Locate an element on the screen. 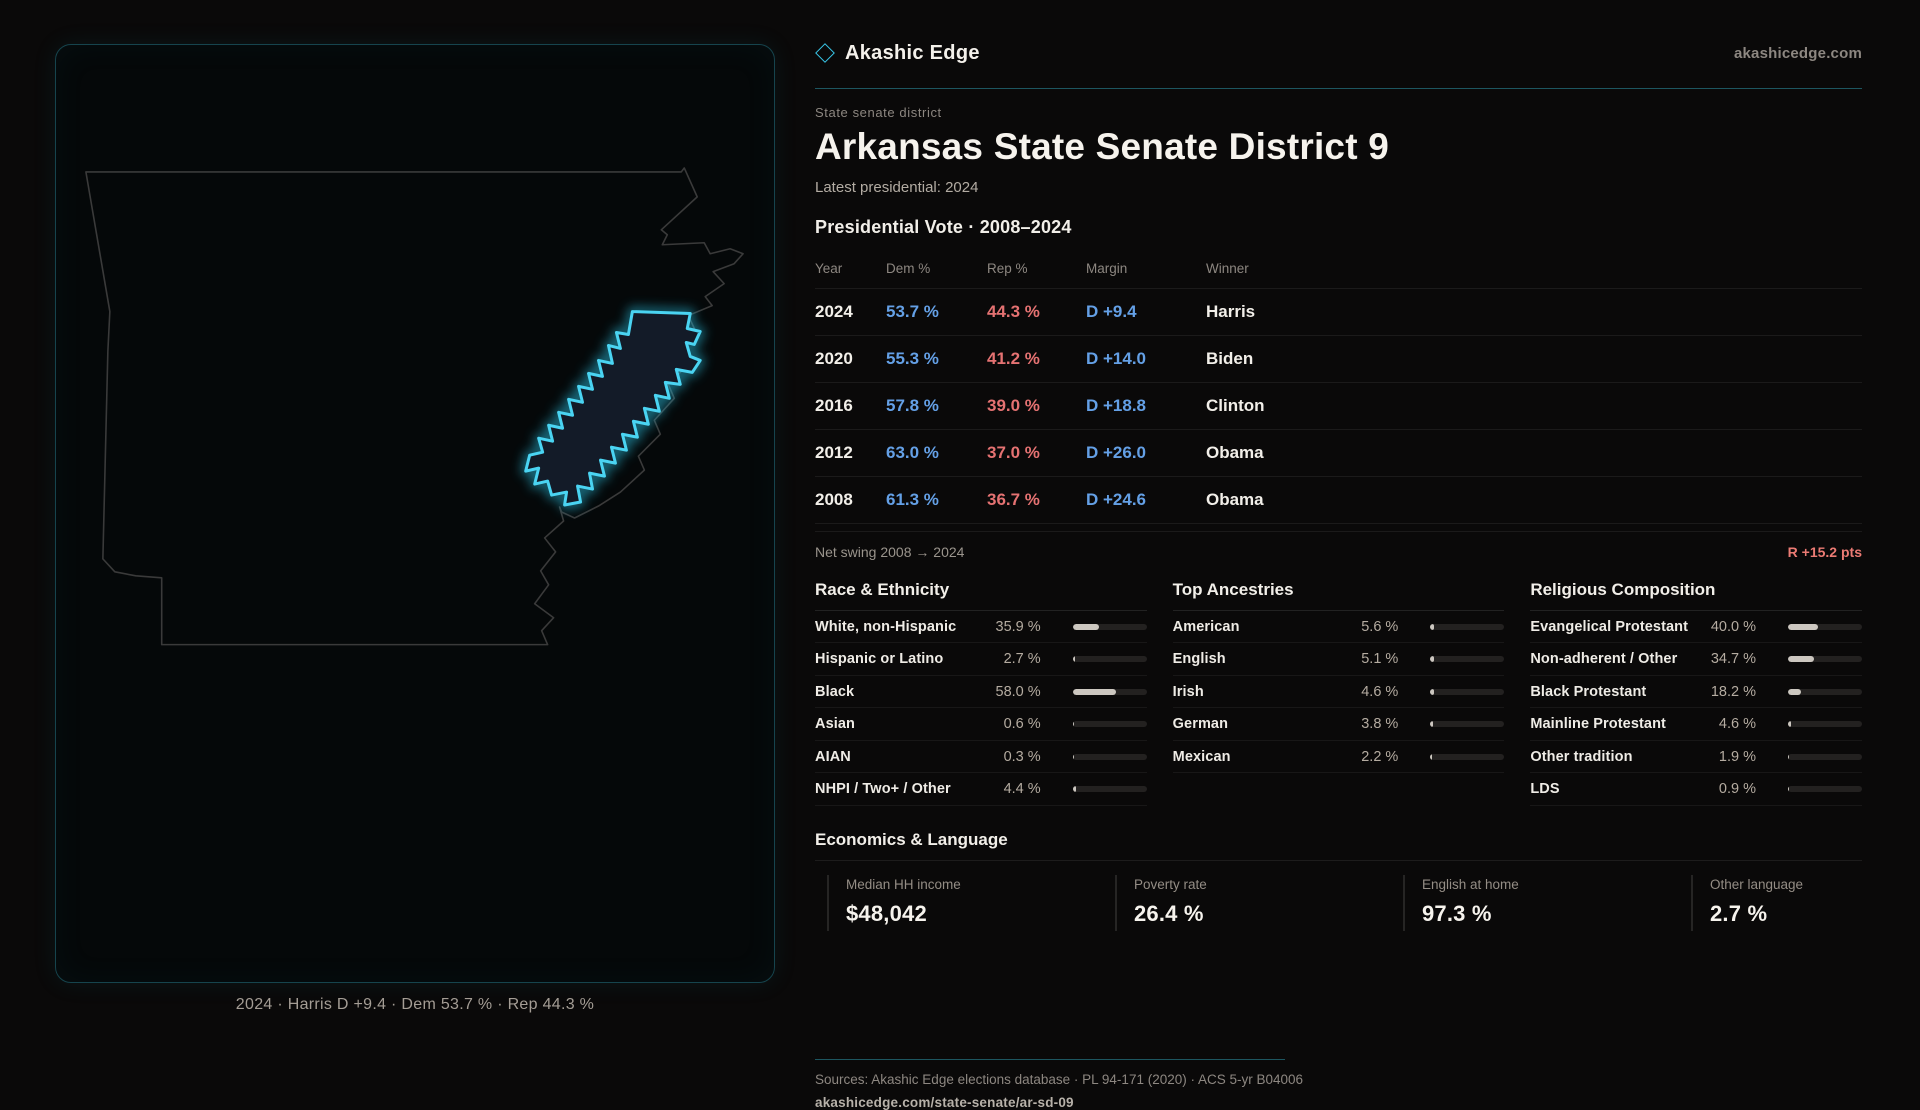 This screenshot has width=1920, height=1110. economics-title: Economics & Language is located at coordinates (1338, 845).